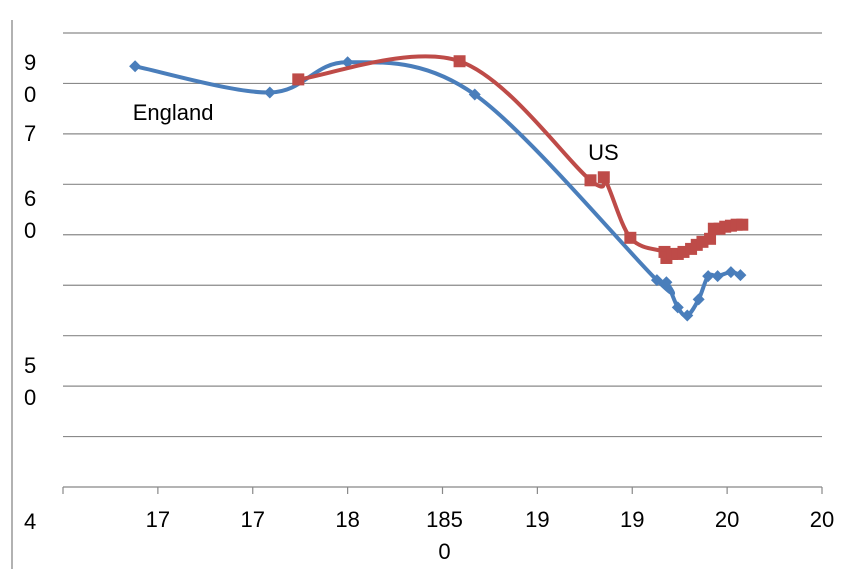  Describe the element at coordinates (173, 112) in the screenshot. I see `annotation: England` at that location.